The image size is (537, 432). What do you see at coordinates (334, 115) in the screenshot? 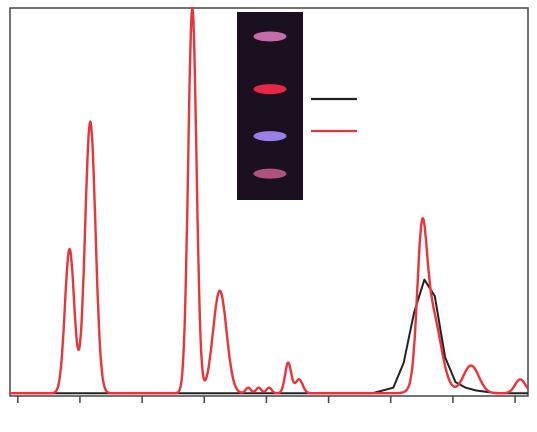
I see `legend` at bounding box center [334, 115].